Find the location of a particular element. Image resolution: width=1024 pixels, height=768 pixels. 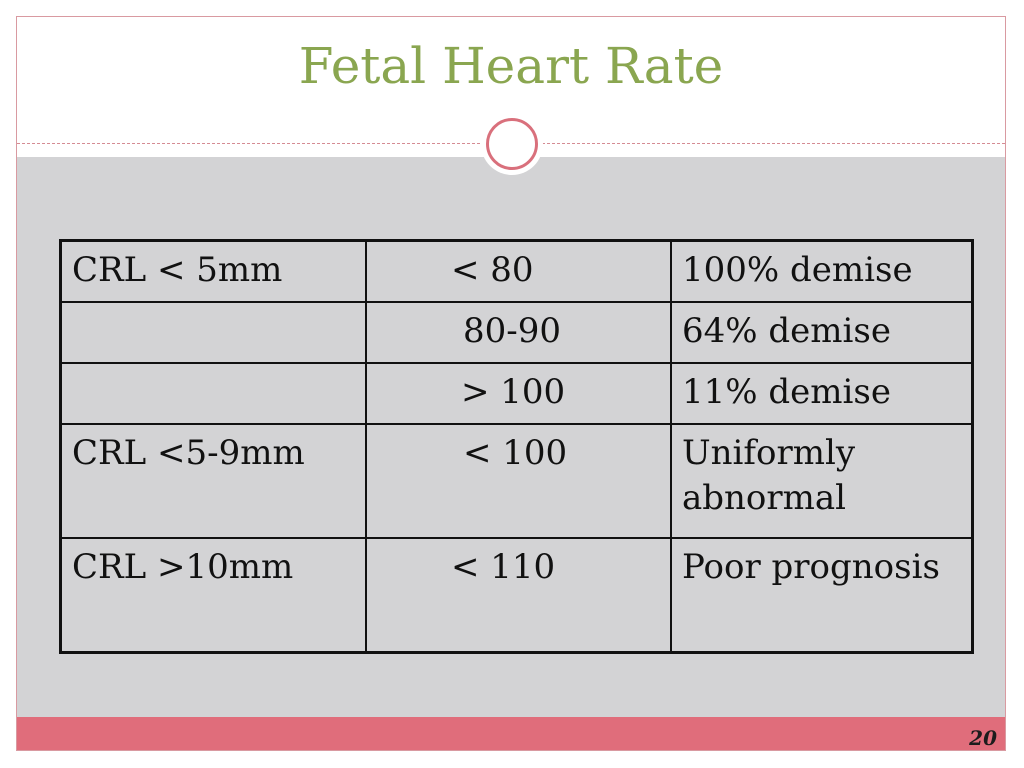

outcome-cell: 11% demise is located at coordinates (822, 393).